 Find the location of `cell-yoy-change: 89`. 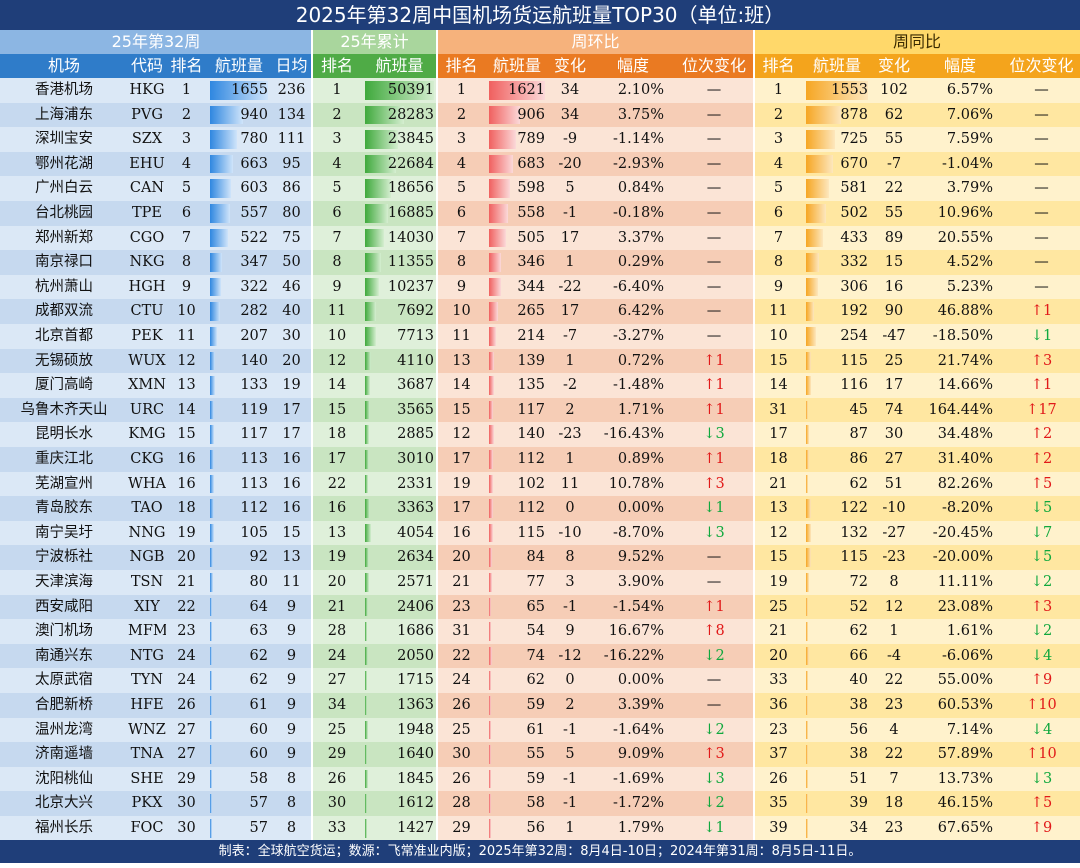

cell-yoy-change: 89 is located at coordinates (894, 238).